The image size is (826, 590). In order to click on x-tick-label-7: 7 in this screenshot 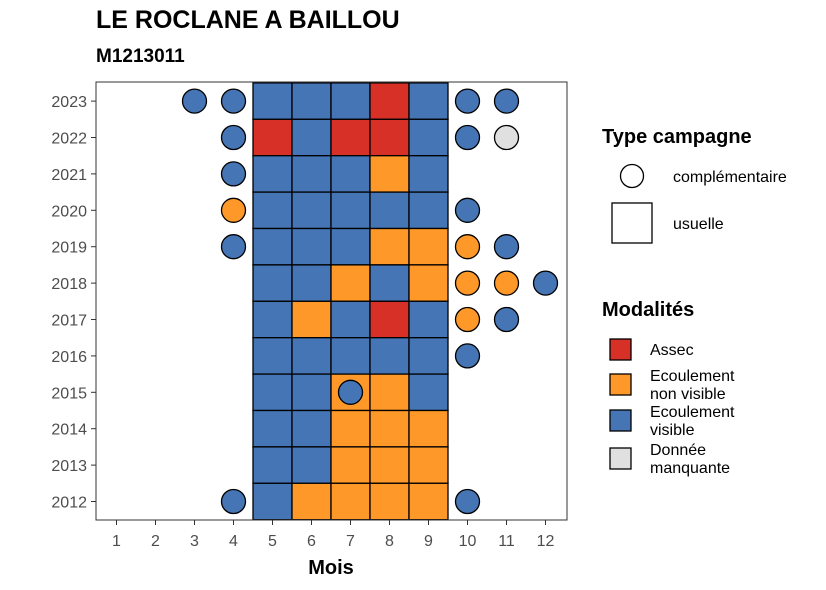, I will do `click(350, 541)`.